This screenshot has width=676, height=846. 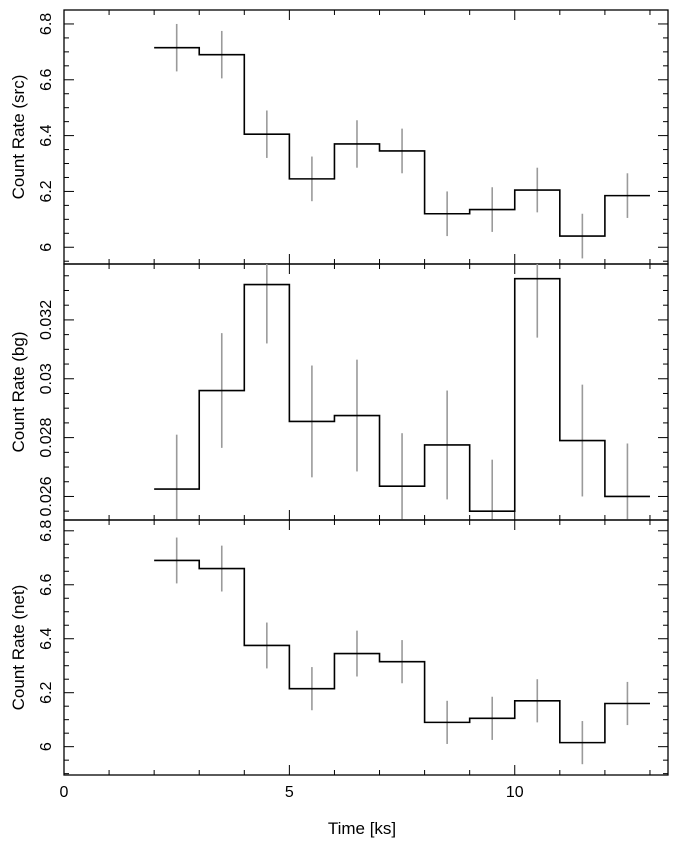 What do you see at coordinates (362, 828) in the screenshot?
I see `x-axis-label: Time [ks]` at bounding box center [362, 828].